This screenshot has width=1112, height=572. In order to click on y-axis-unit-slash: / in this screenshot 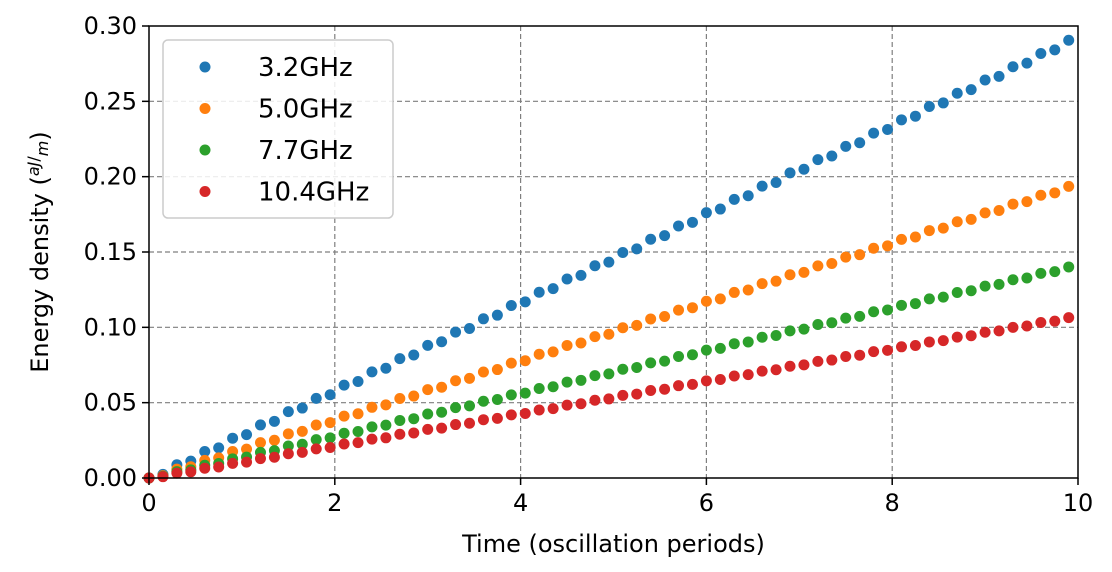, I will do `click(33, 159)`.